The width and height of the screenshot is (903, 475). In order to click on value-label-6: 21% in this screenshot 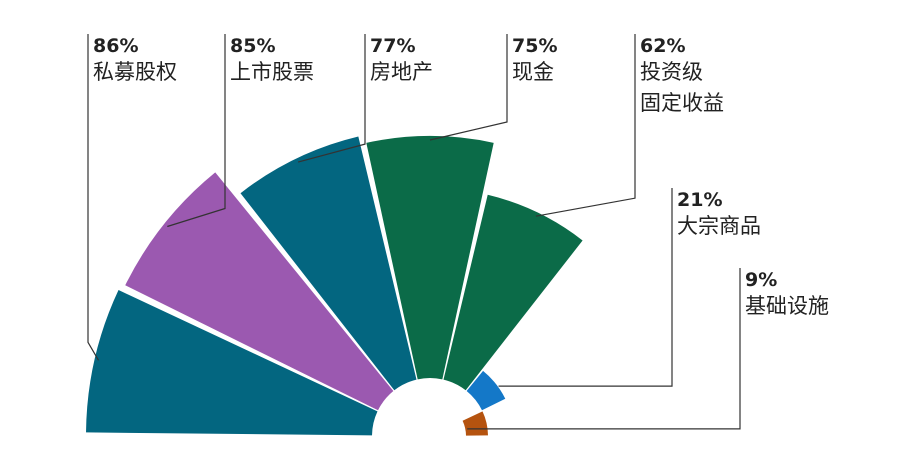, I will do `click(699, 200)`.